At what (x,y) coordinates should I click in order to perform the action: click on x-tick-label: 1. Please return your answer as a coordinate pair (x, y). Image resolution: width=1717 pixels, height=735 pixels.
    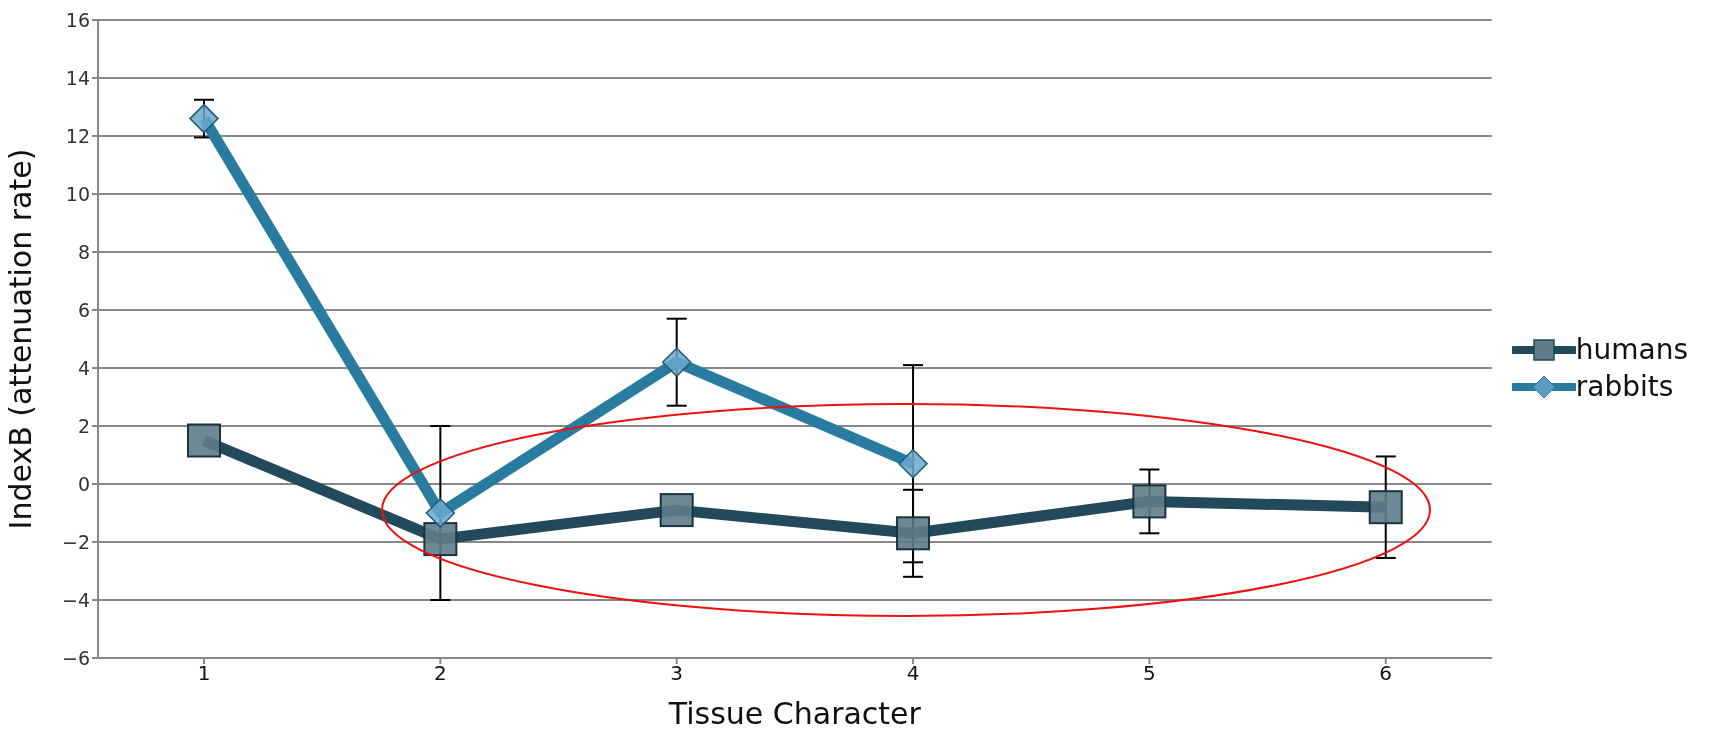
    Looking at the image, I should click on (204, 673).